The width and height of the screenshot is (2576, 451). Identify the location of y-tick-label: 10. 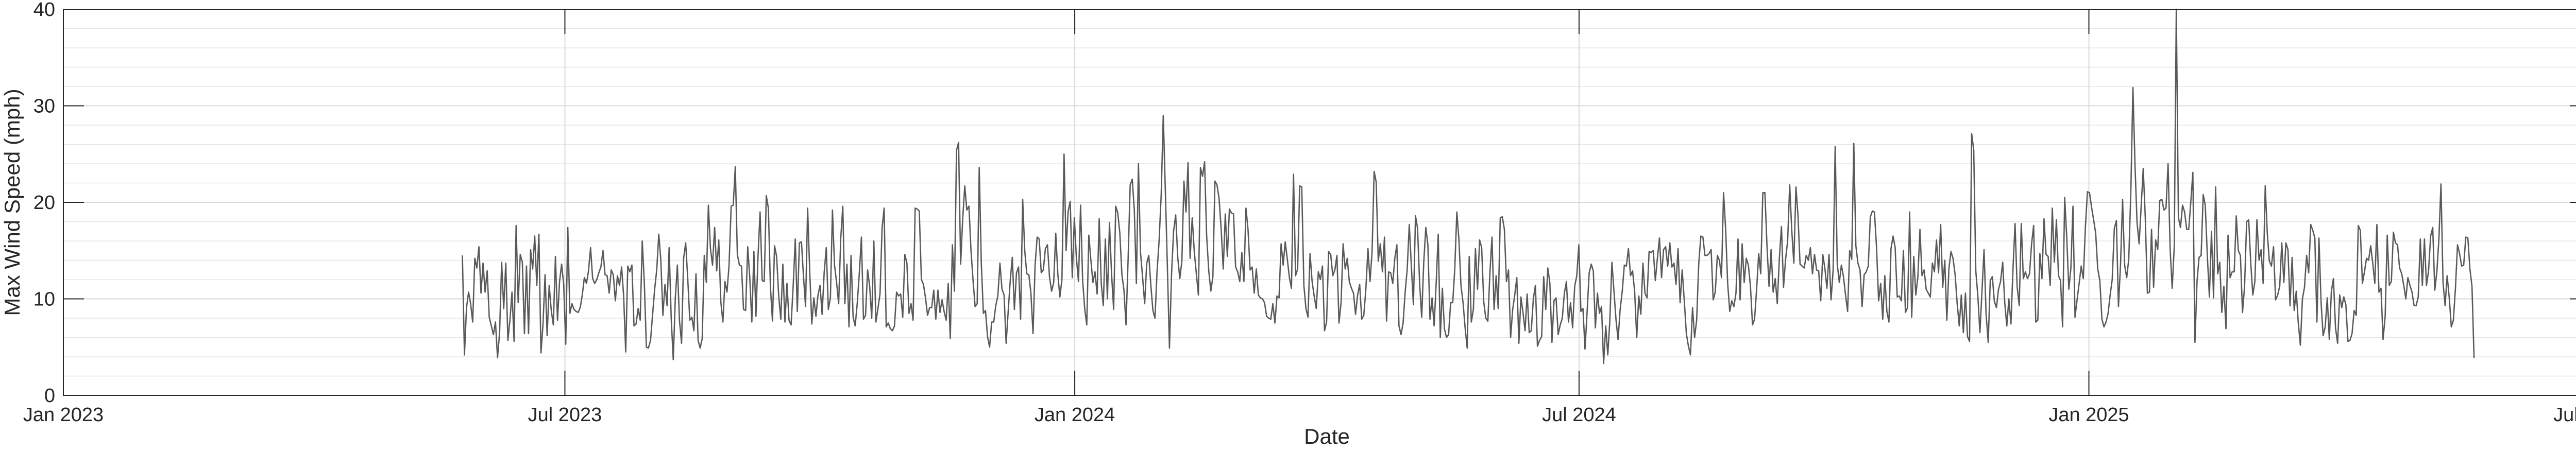
(44, 299).